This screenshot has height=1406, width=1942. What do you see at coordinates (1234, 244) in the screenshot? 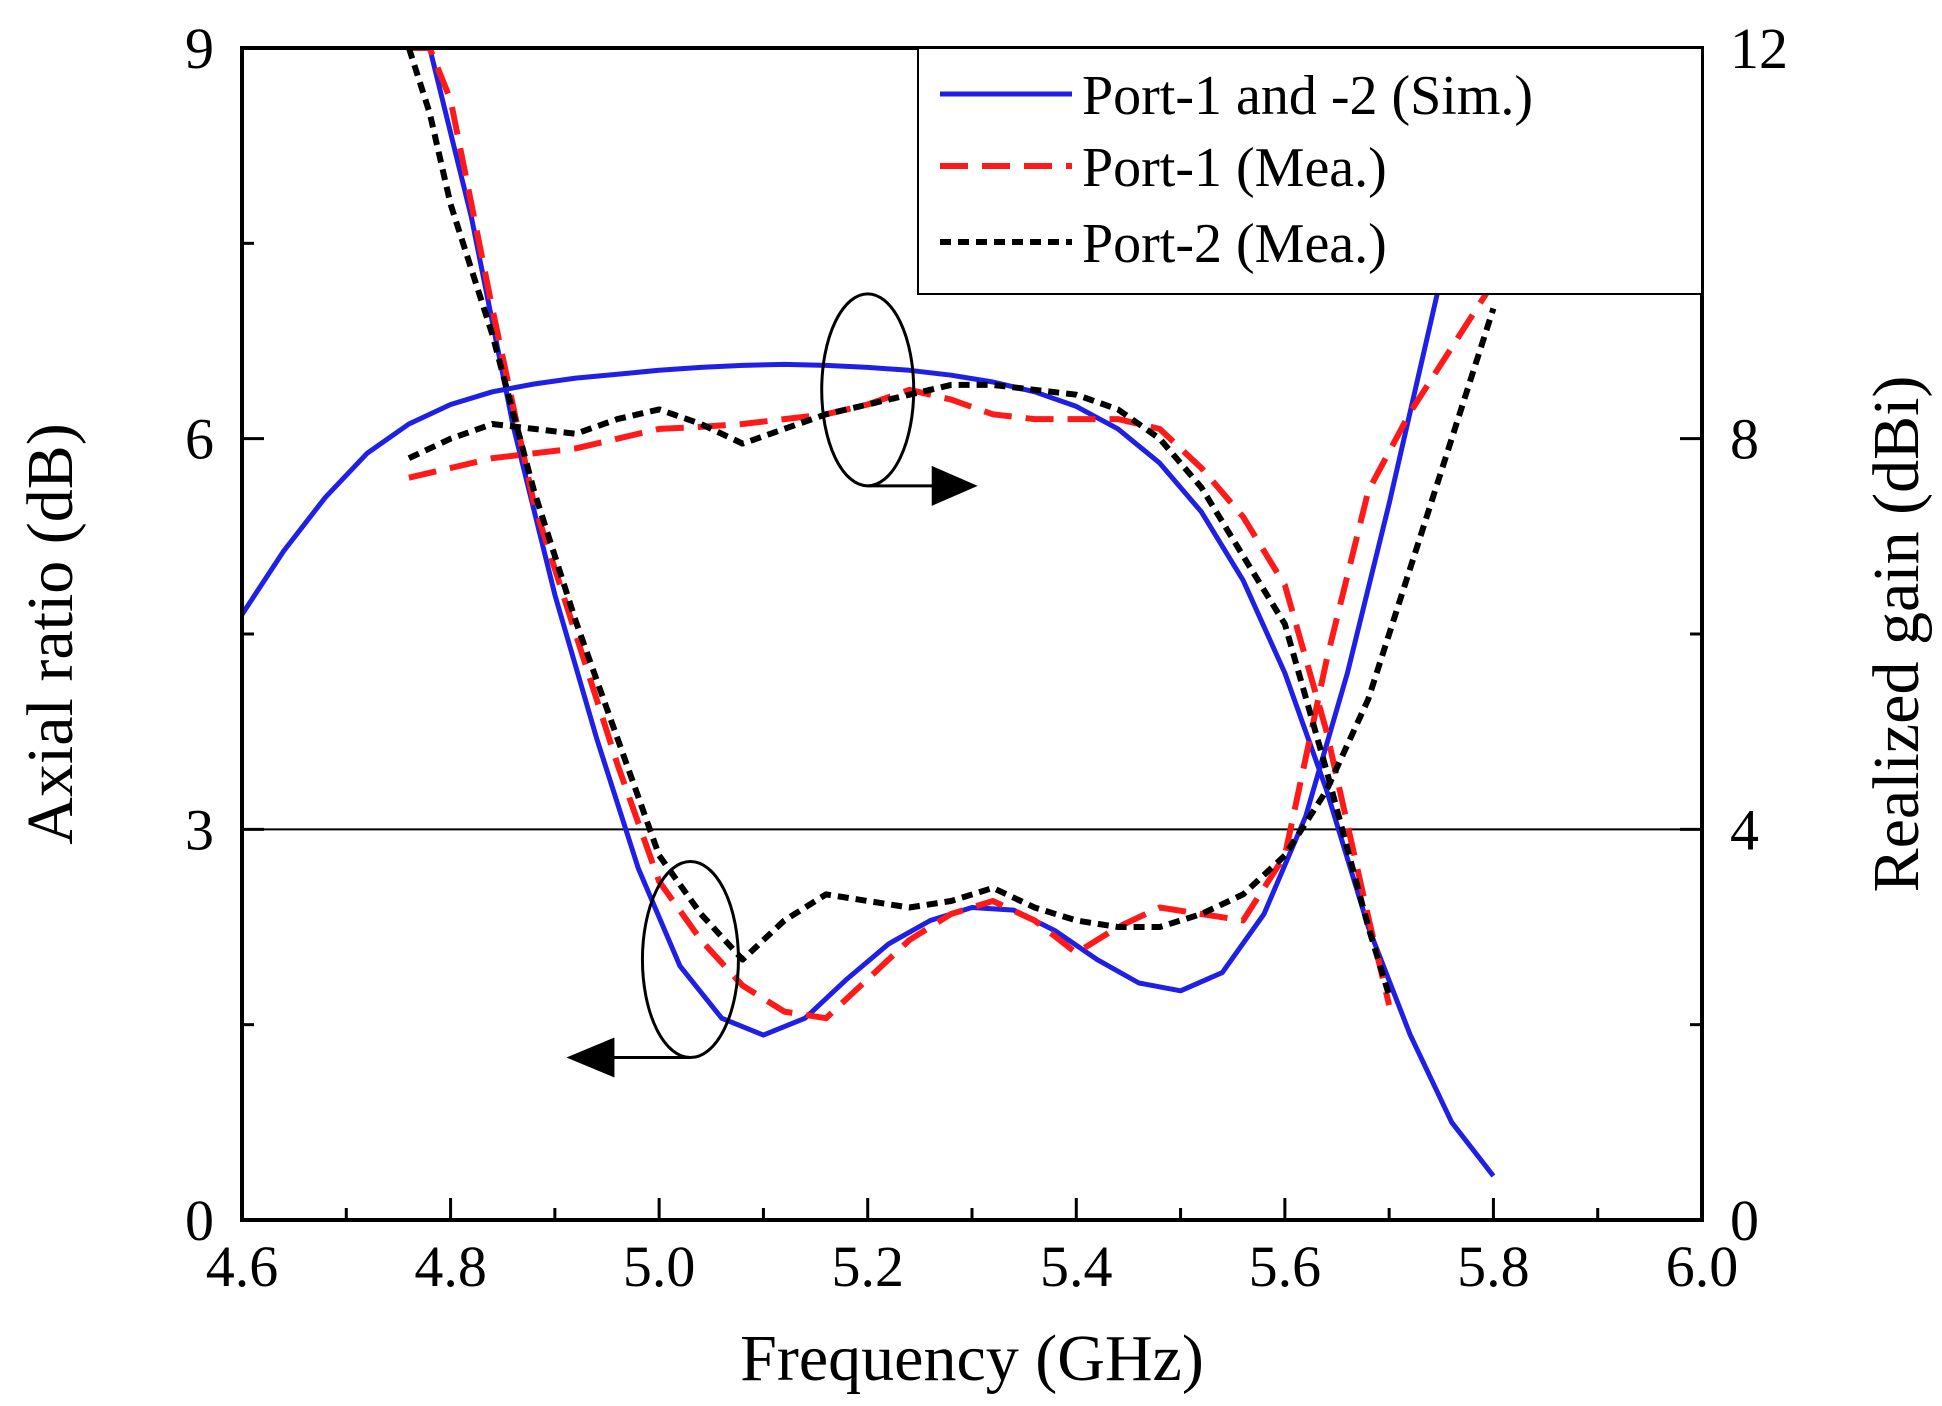
I see `legend-label-port2-mea: Port-2 (Mea.)` at bounding box center [1234, 244].